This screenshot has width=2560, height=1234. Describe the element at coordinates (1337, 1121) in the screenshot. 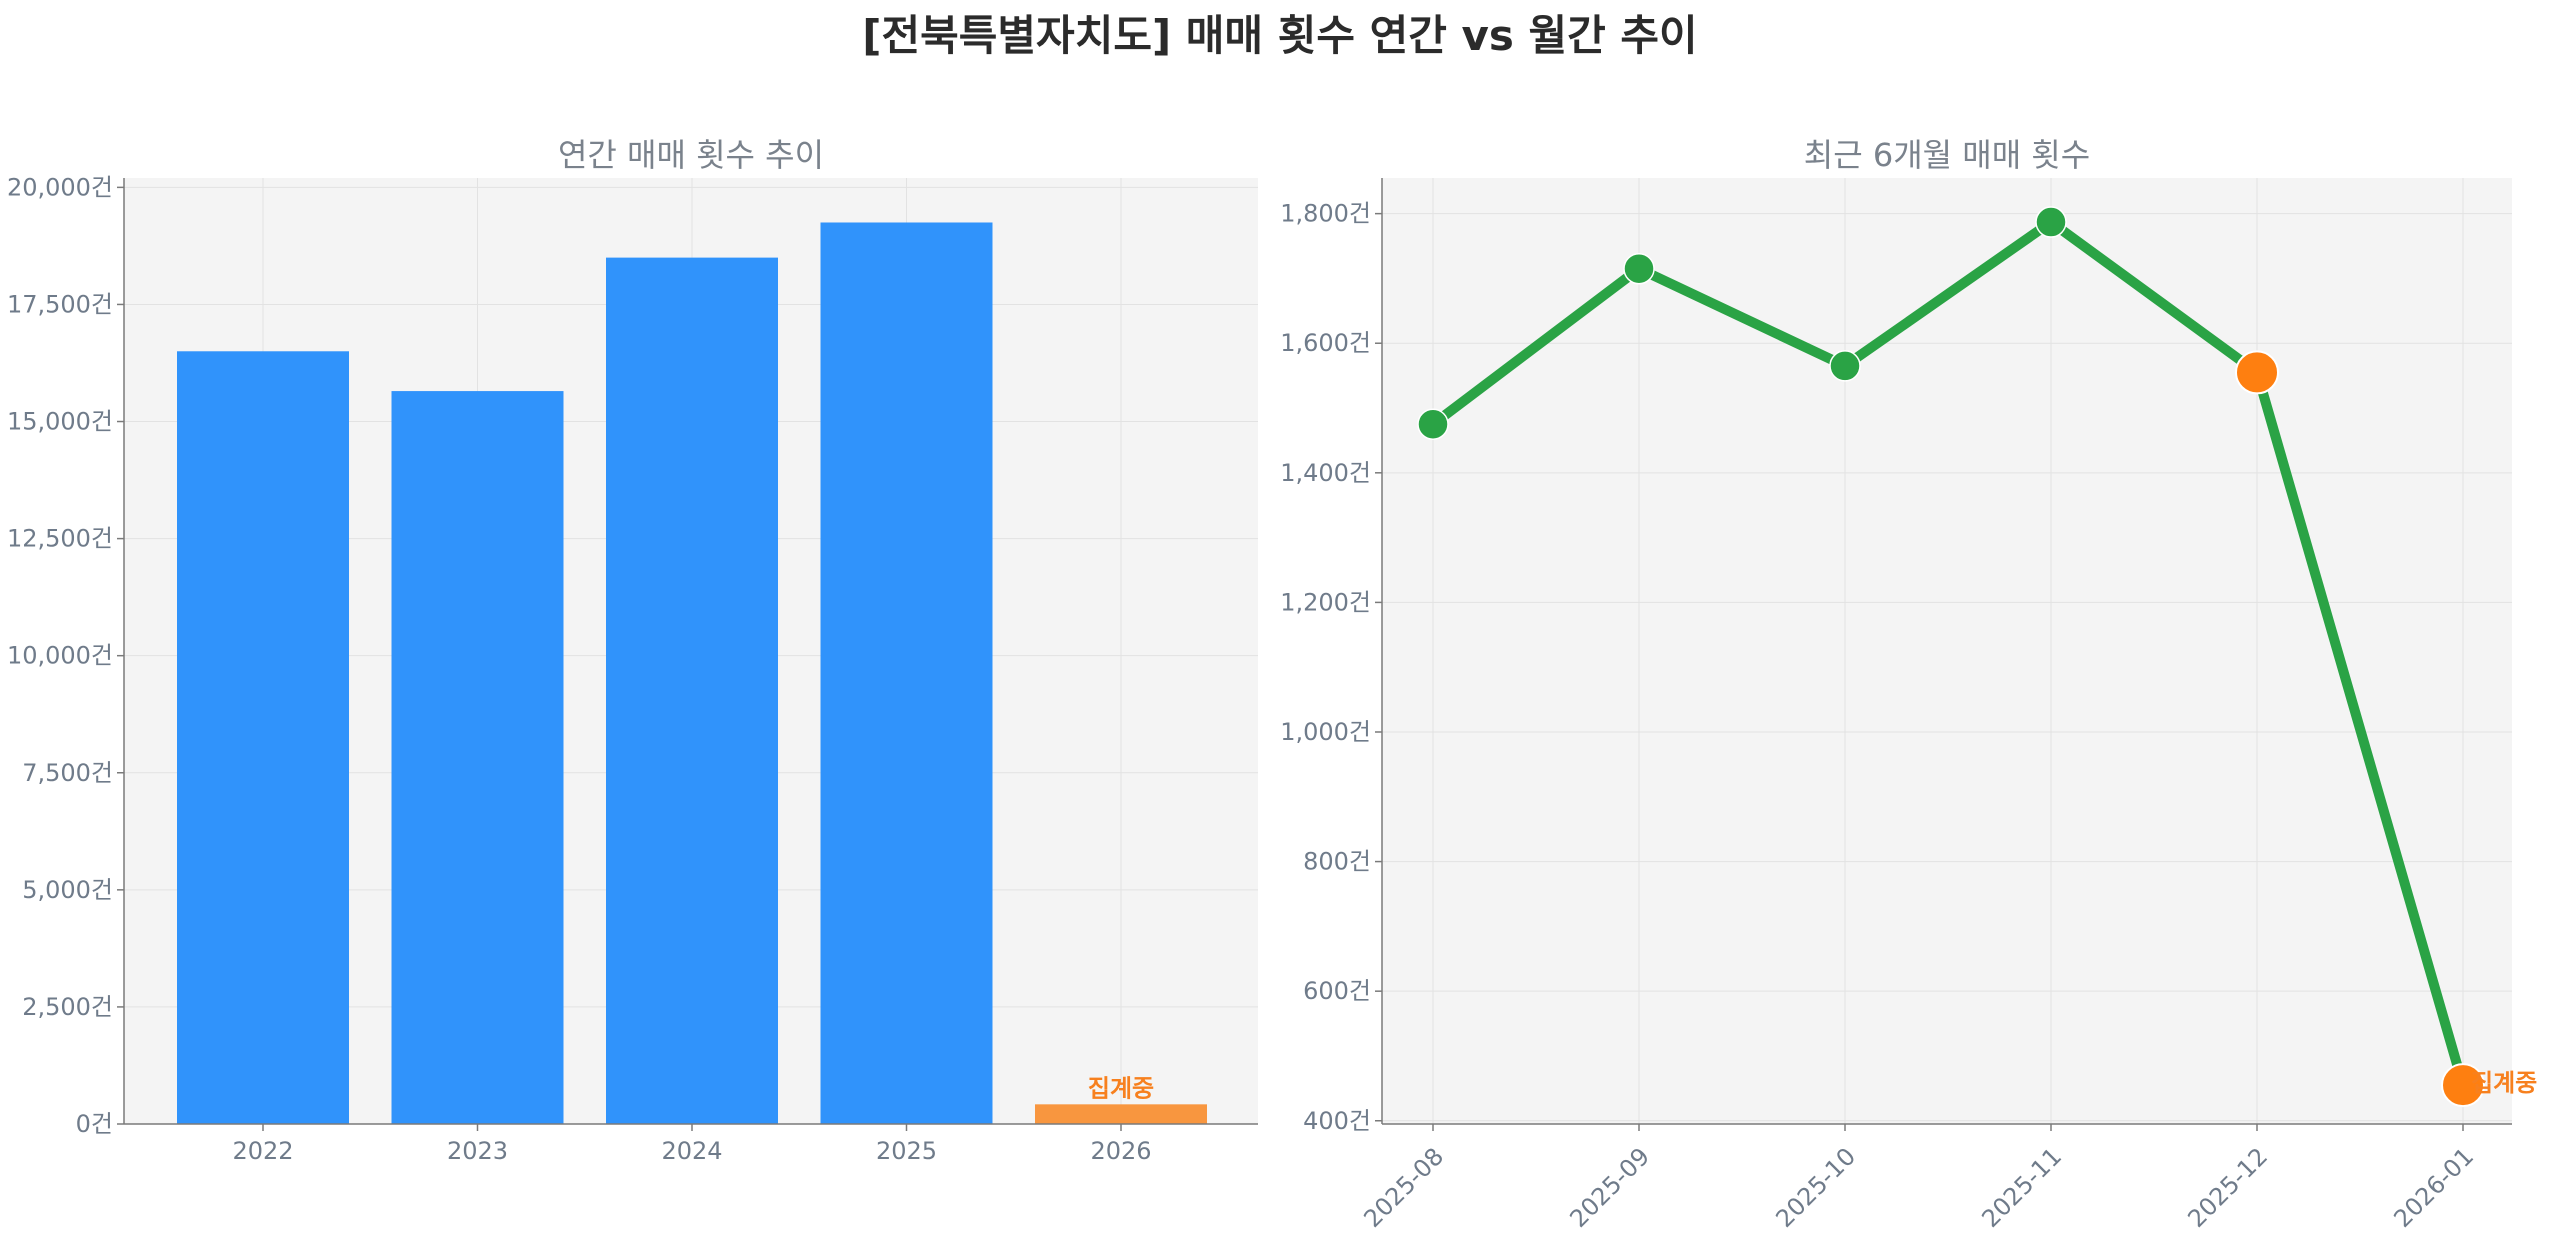

I see `monthly-y-tick-label: 400건` at that location.